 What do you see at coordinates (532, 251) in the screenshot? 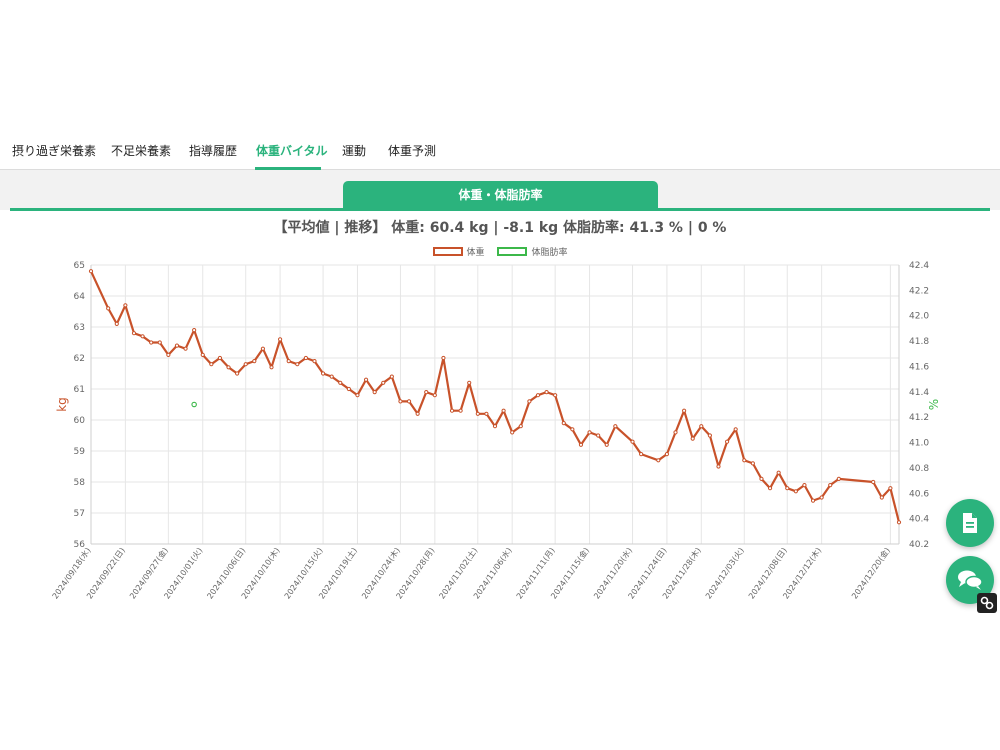
I see `legend-item-bodyfat: 体脂肪率` at bounding box center [532, 251].